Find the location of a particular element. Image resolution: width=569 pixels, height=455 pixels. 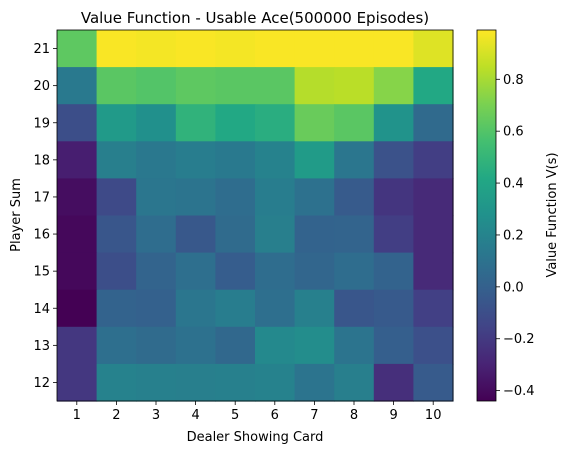

x-tick-label: 7 is located at coordinates (314, 415).